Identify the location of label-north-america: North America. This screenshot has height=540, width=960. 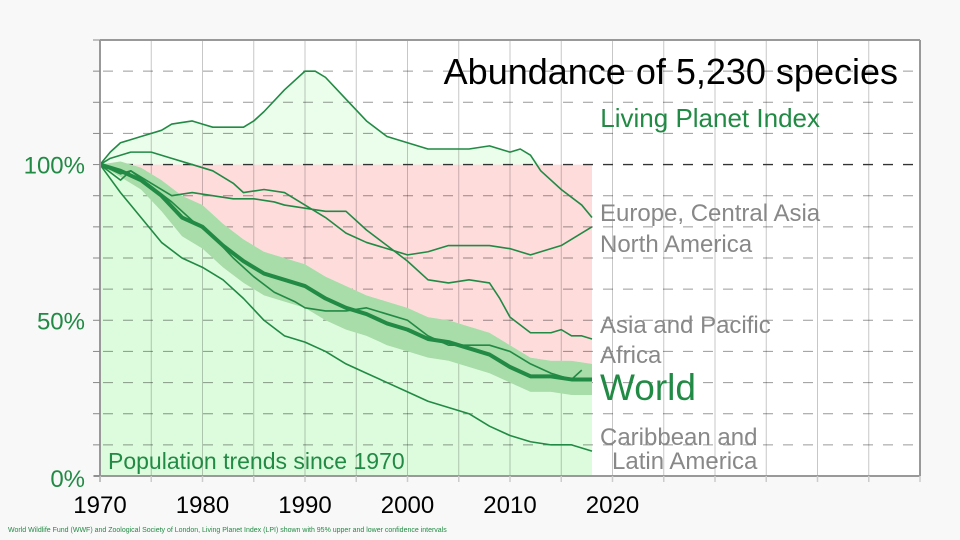
(676, 244).